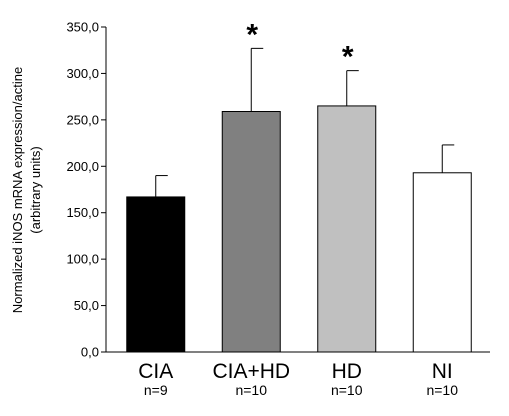 This screenshot has height=416, width=509. I want to click on y-tick-label: 100,0, so click(82, 259).